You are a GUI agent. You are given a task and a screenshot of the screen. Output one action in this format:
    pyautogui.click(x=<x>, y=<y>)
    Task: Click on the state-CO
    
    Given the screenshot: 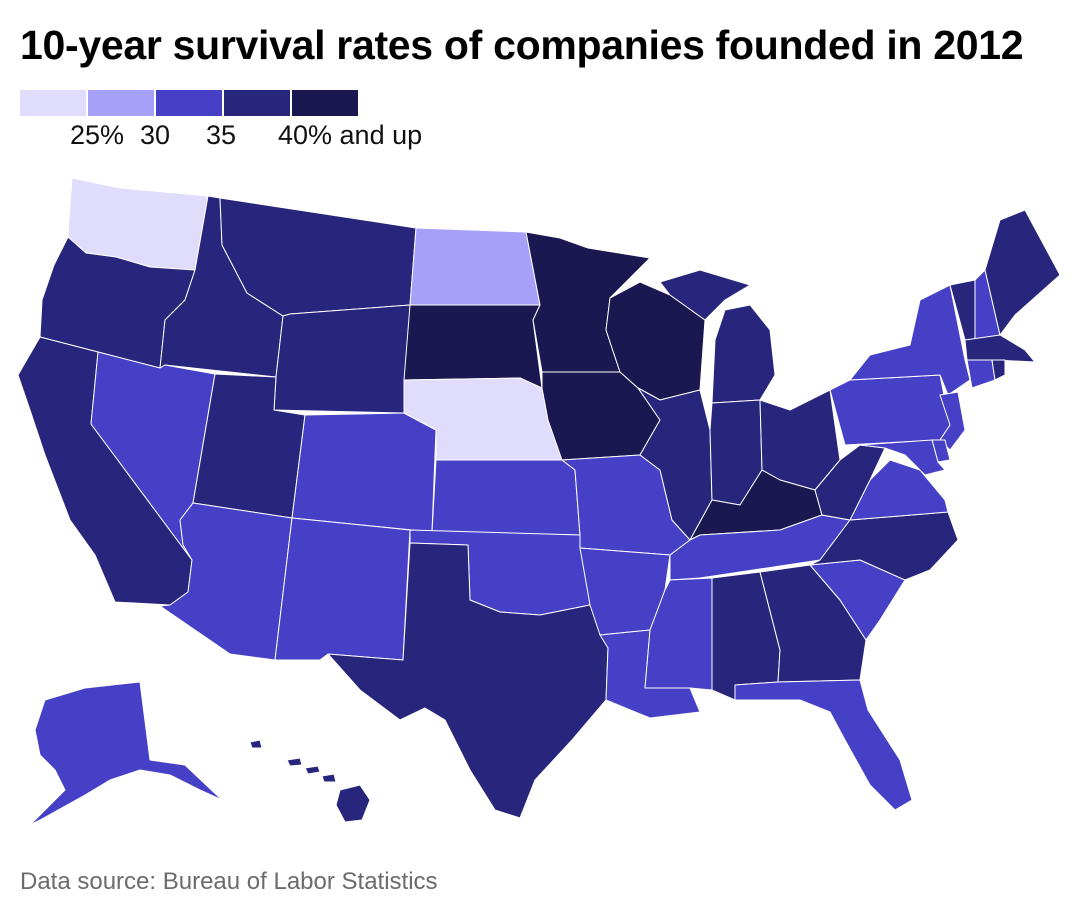 What is the action you would take?
    pyautogui.click(x=364, y=472)
    